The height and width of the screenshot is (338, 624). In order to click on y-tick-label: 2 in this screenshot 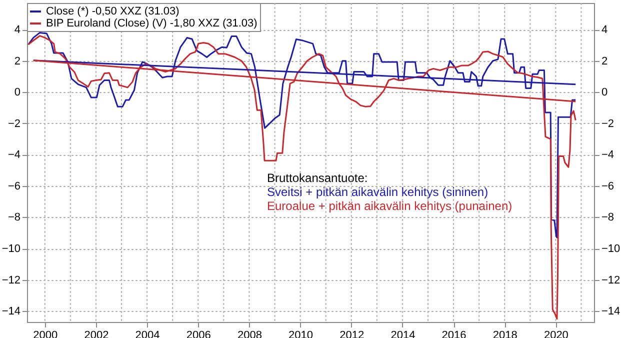, I will do `click(17, 61)`.